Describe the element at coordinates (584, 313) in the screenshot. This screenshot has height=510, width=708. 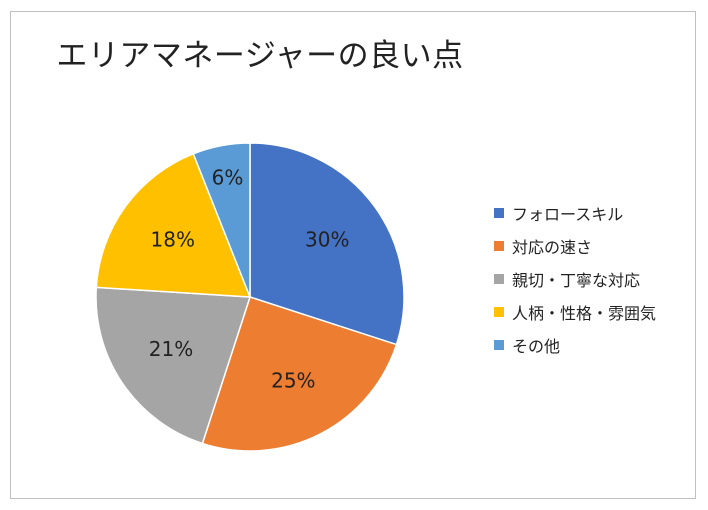
I see `legend-label: 人柄・性格・雰囲気` at that location.